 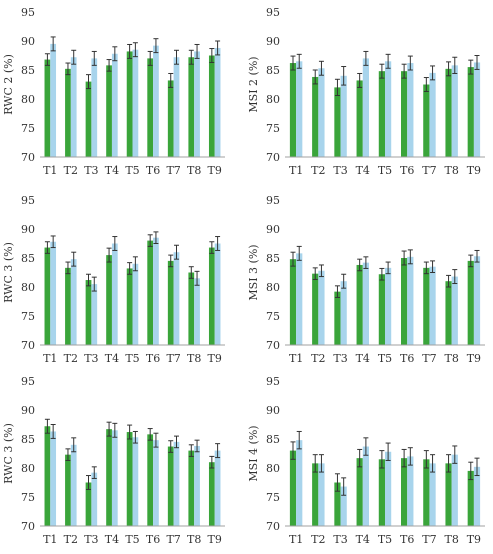 I want to click on y-tick-label: 90, so click(x=273, y=229).